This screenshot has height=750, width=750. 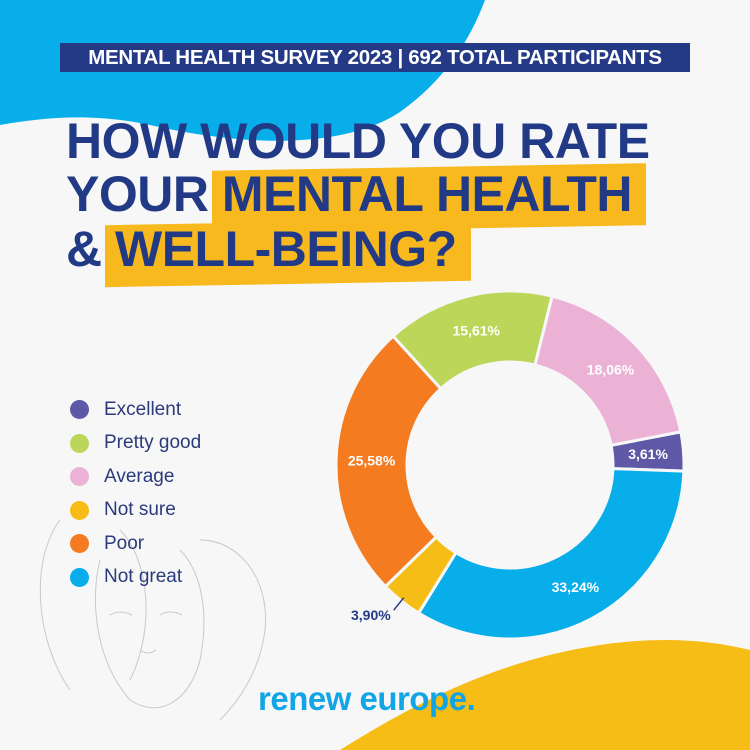 What do you see at coordinates (140, 510) in the screenshot?
I see `legend-label: Not sure` at bounding box center [140, 510].